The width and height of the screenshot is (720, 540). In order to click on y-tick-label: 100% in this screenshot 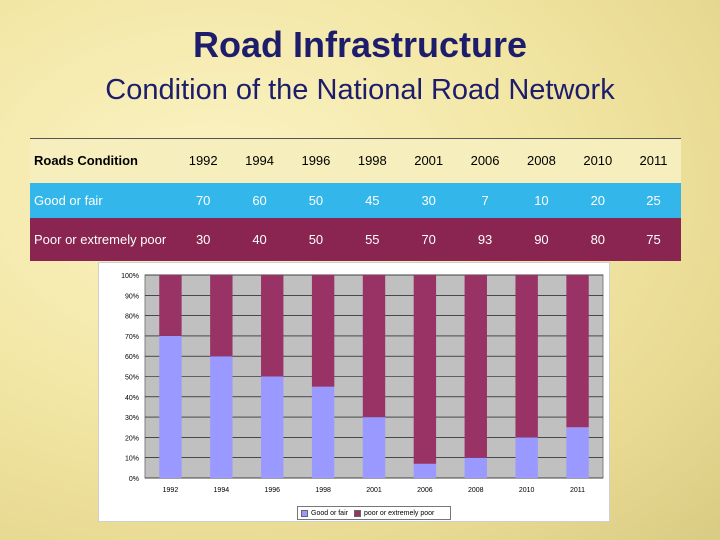, I will do `click(130, 276)`.